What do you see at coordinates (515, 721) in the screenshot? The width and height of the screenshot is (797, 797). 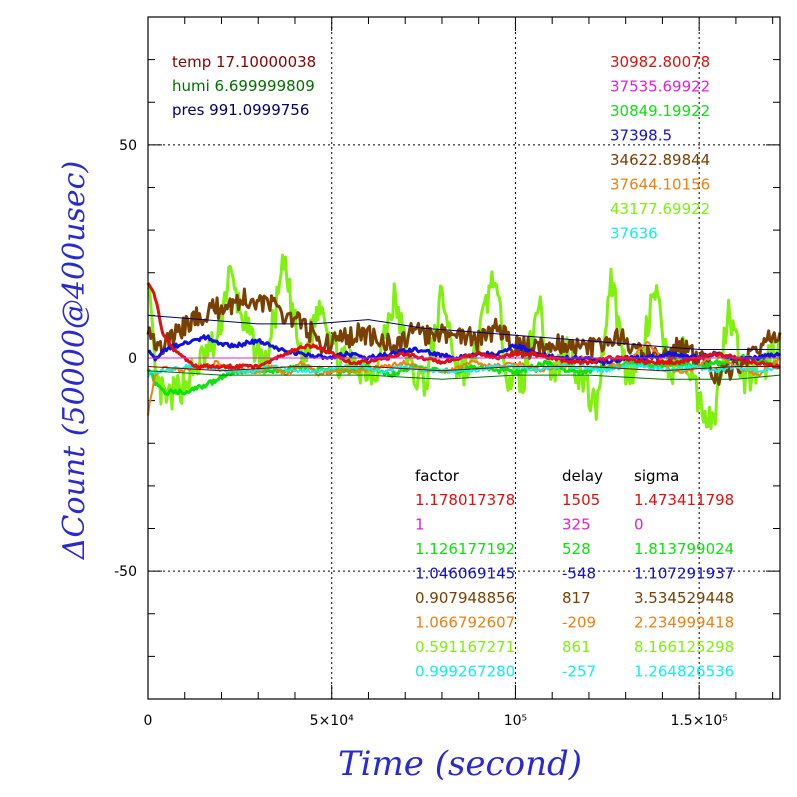 I see `x-tick-label: 10⁵` at bounding box center [515, 721].